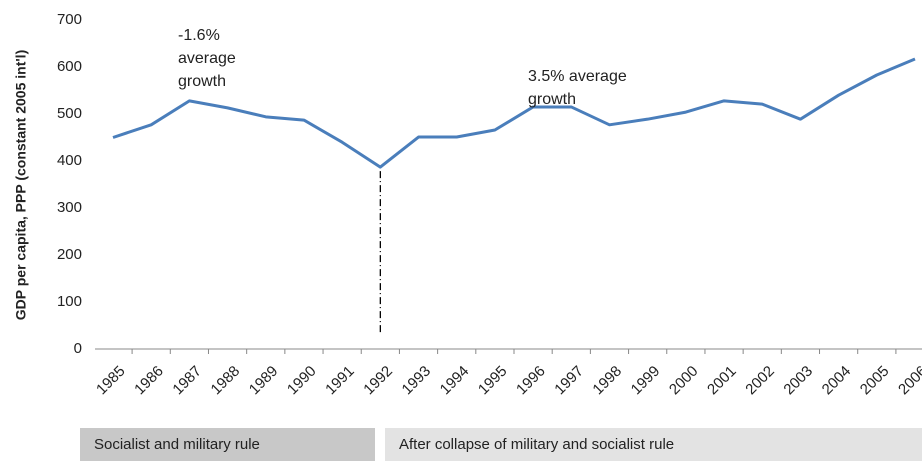 The height and width of the screenshot is (461, 922). I want to click on y-tick-label: 200, so click(69, 254).